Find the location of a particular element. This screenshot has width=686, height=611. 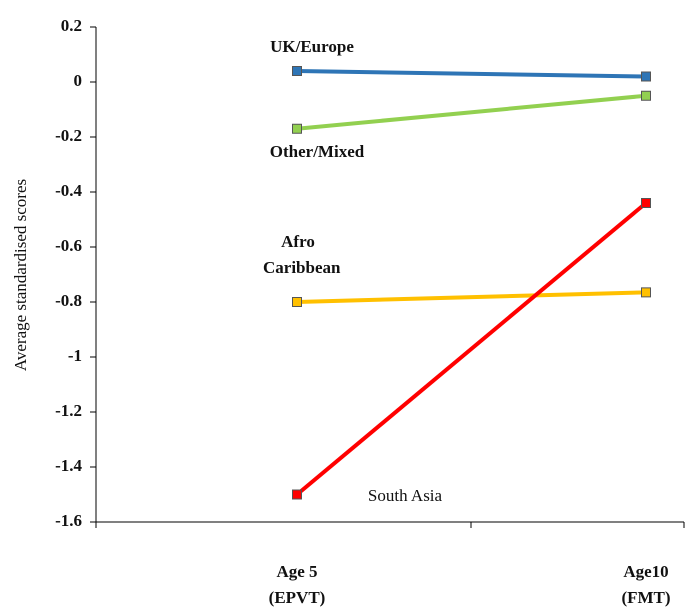

y-tick-label: -0.4 is located at coordinates (68, 190).